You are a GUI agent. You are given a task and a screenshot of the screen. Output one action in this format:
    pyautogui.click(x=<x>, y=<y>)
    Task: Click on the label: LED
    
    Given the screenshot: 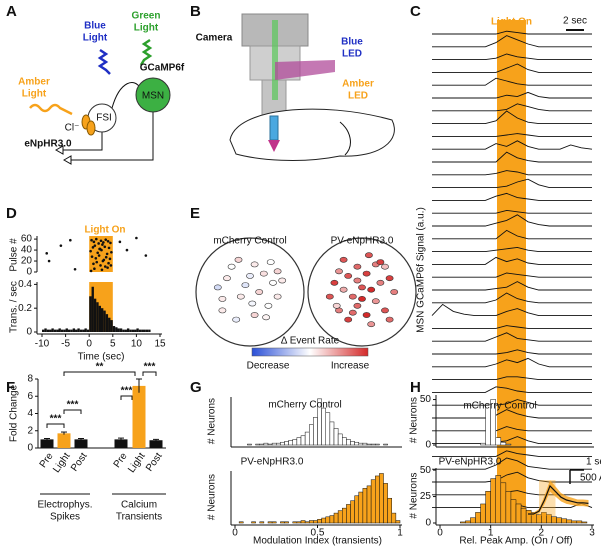 What is the action you would take?
    pyautogui.click(x=358, y=96)
    